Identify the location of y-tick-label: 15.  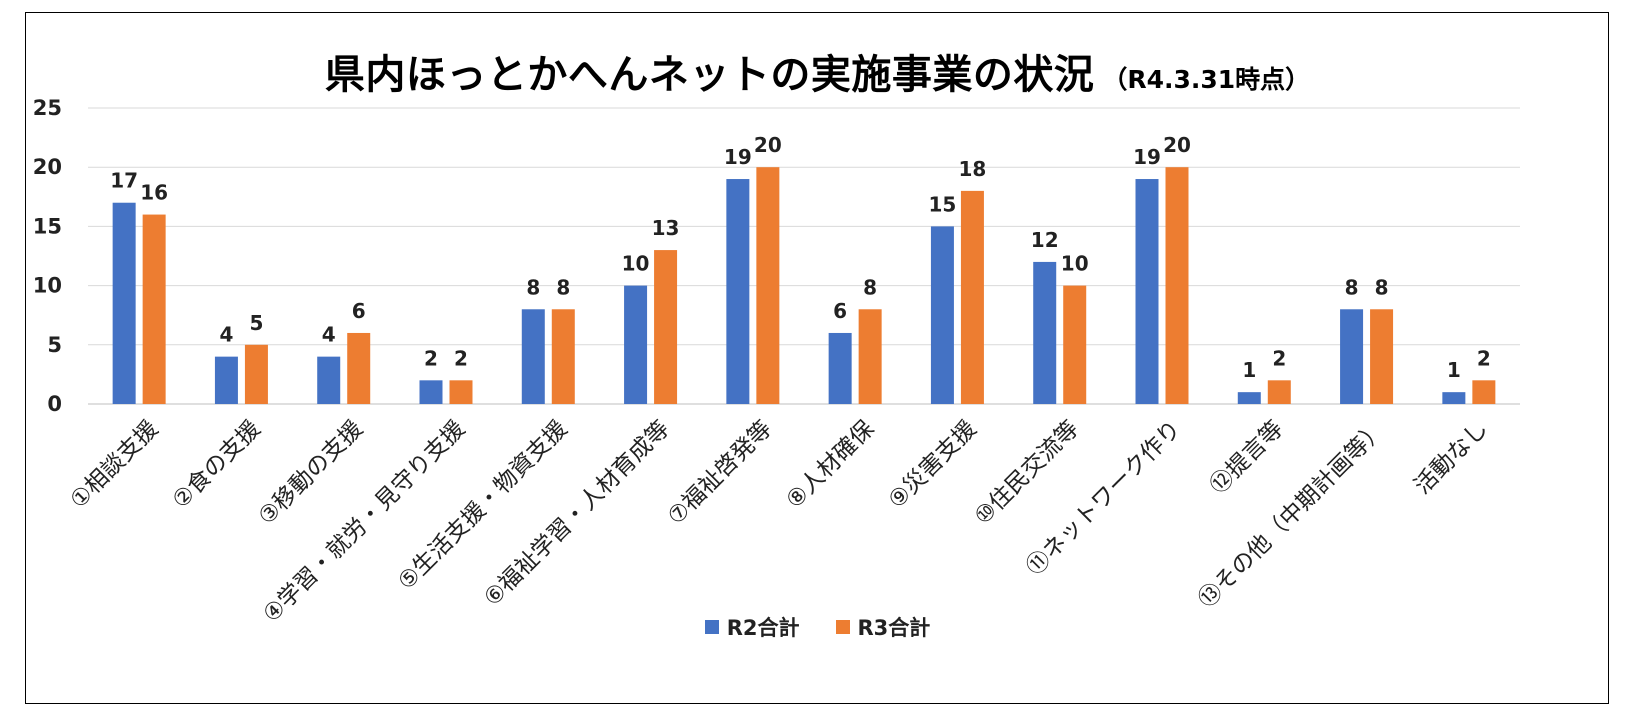
(47, 226).